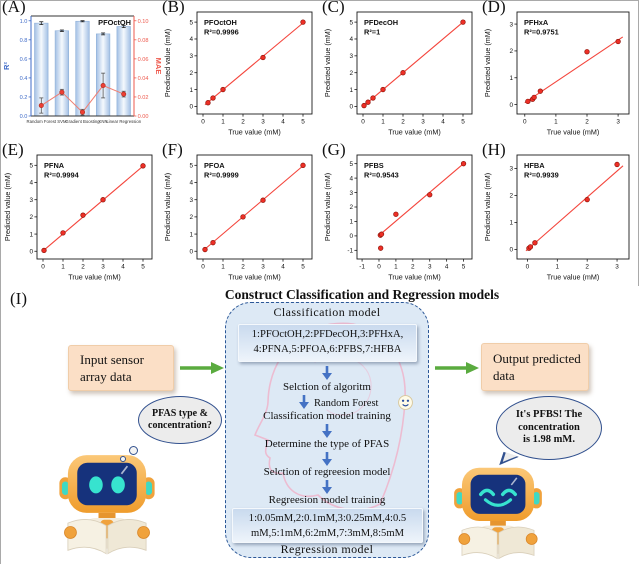 The height and width of the screenshot is (564, 639). I want to click on svg-text: 1.0, so click(24, 22).